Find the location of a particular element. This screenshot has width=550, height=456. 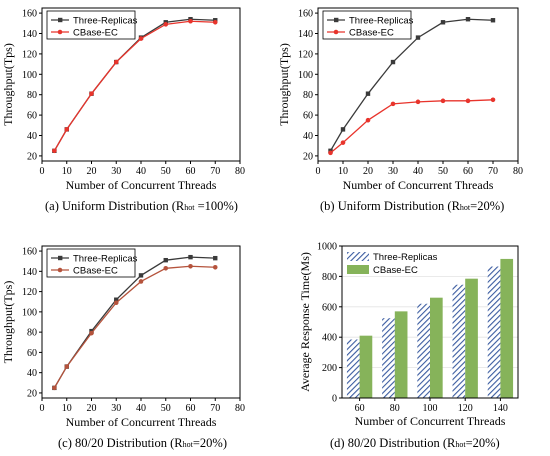

caption-d: (d) 80/20 Distribution (Rhot=20%) is located at coordinates (415, 443).